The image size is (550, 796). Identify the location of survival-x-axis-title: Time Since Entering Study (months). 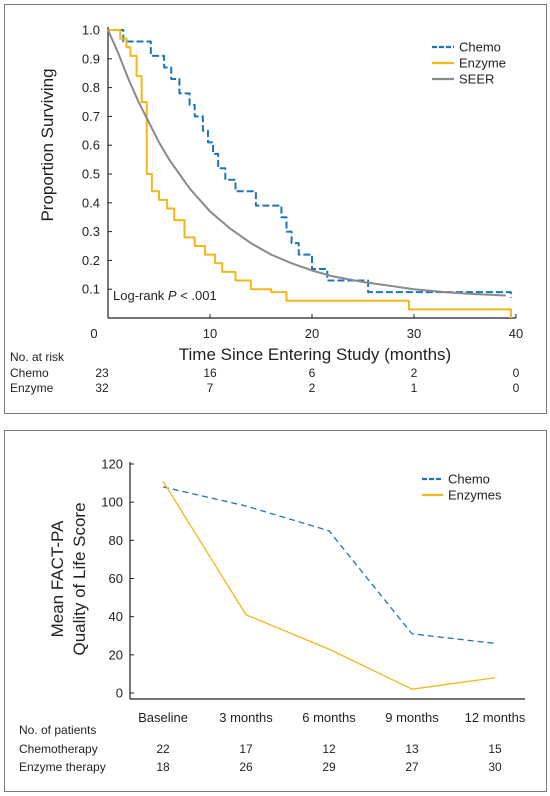
(315, 354).